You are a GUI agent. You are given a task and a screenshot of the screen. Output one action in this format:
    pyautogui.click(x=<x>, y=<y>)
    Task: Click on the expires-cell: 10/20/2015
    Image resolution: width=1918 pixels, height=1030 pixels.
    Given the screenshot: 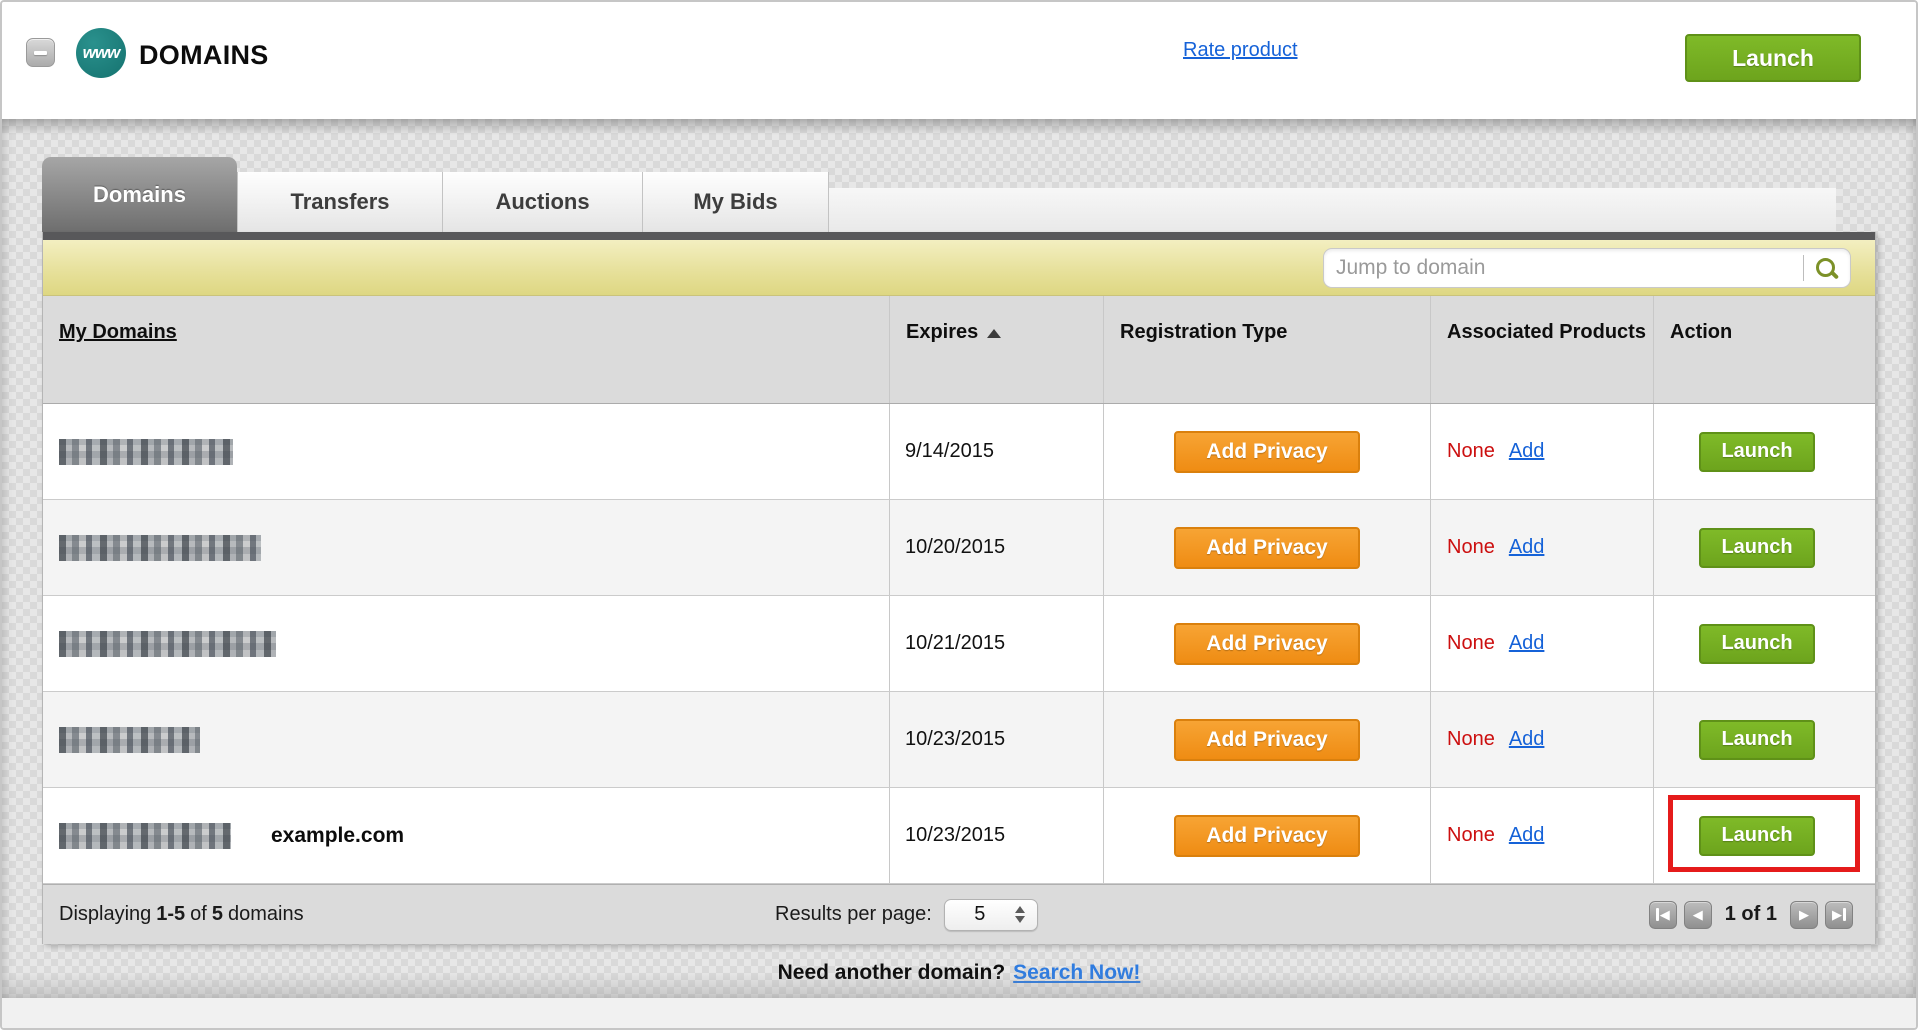 What is the action you would take?
    pyautogui.click(x=996, y=547)
    